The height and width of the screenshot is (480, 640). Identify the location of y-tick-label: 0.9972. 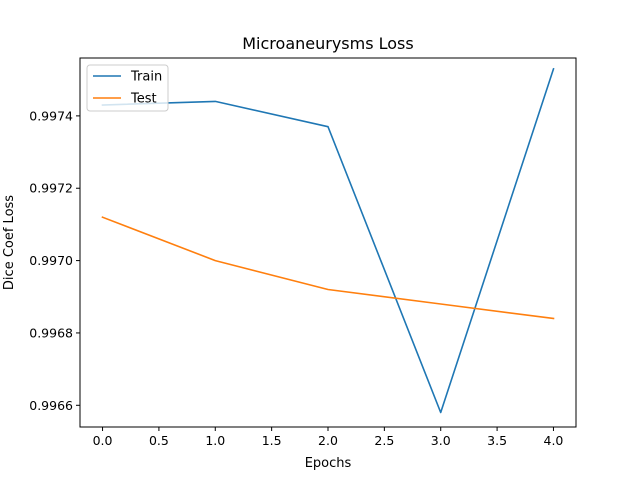
(51, 188).